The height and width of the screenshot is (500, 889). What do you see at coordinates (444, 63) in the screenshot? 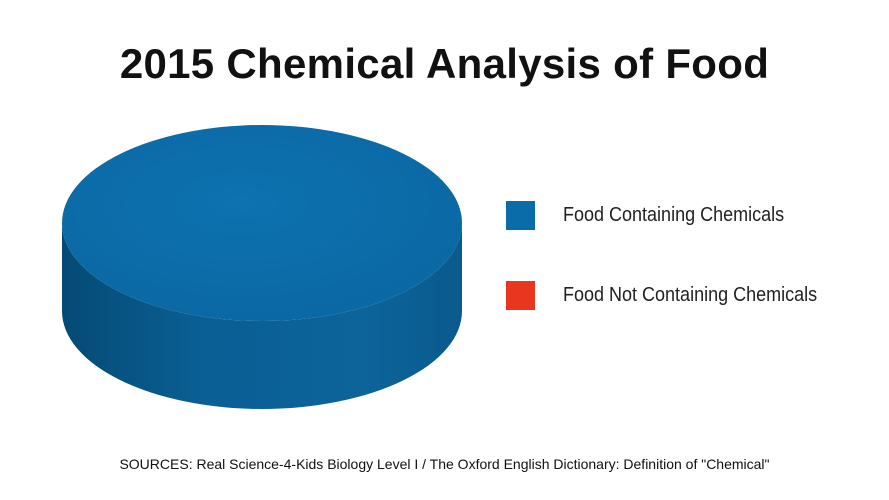
I see `chart-title: 2015 Chemical Analysis of Food` at bounding box center [444, 63].